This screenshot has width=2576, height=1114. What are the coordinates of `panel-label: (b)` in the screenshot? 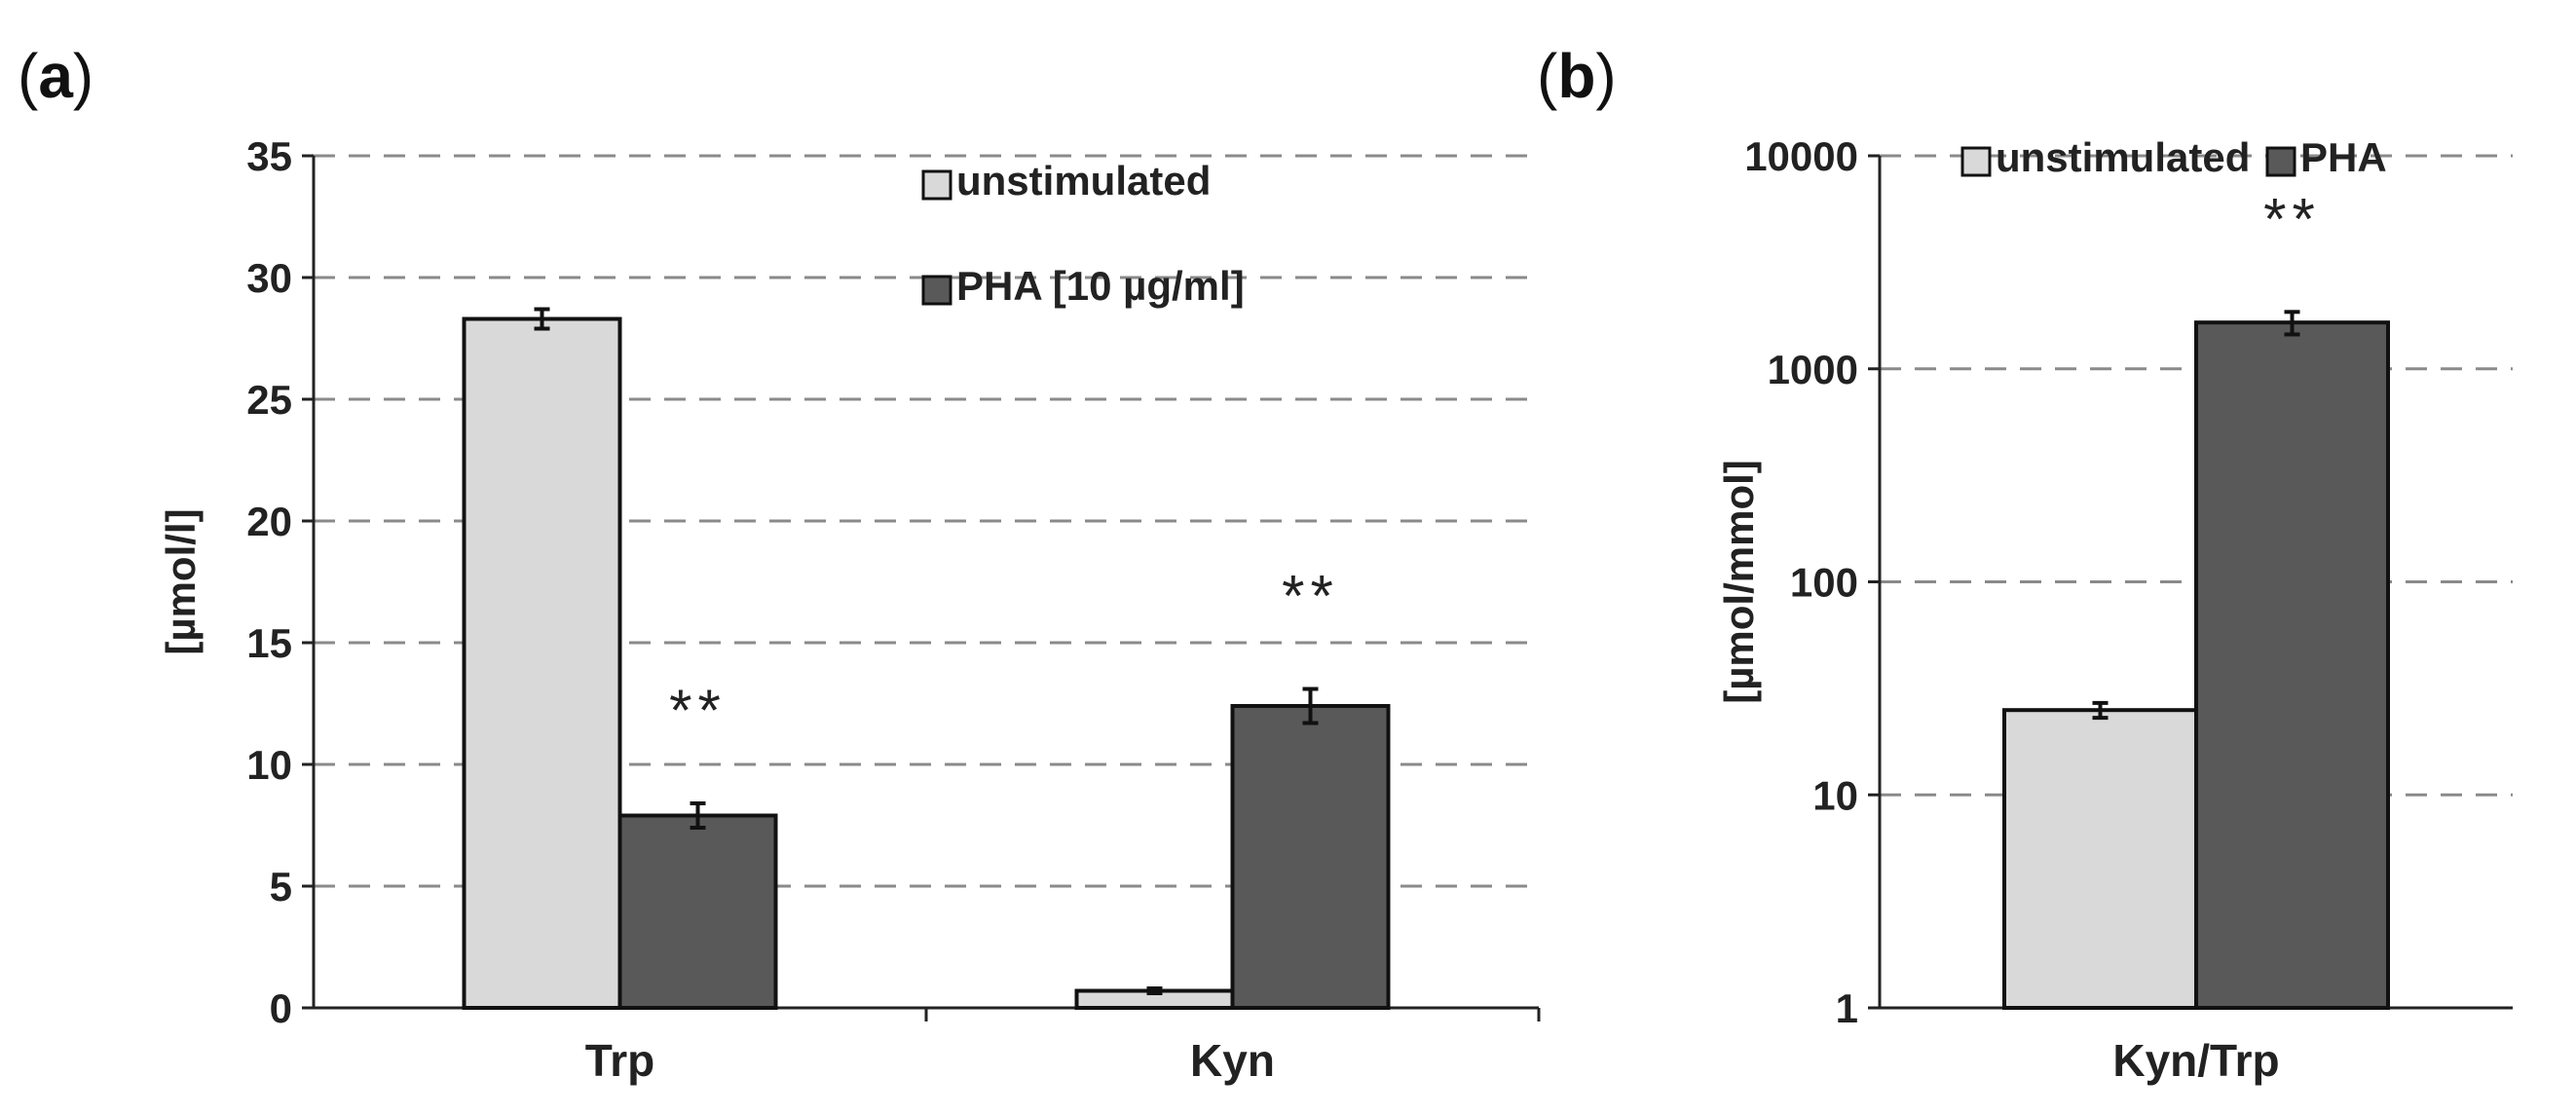 It's located at (1577, 76).